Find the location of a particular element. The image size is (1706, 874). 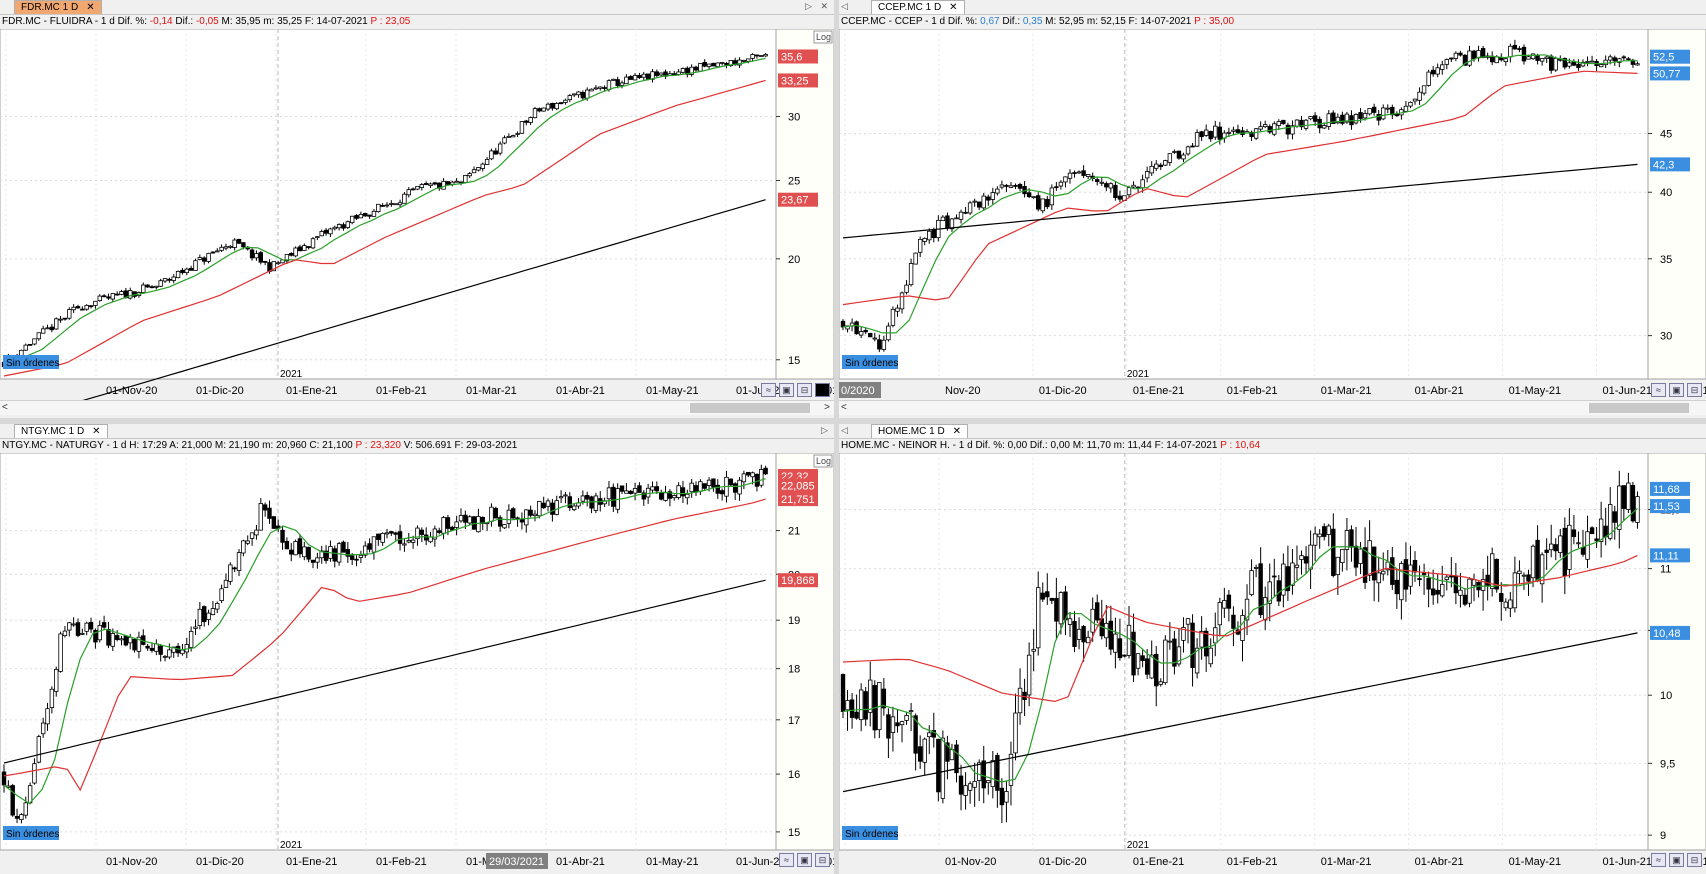

x-tick-label: Nov-20 is located at coordinates (962, 391).